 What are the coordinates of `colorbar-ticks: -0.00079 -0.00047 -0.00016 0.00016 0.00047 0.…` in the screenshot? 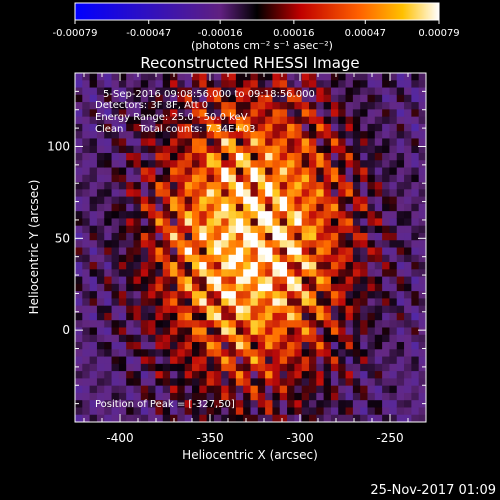 It's located at (256, 29).